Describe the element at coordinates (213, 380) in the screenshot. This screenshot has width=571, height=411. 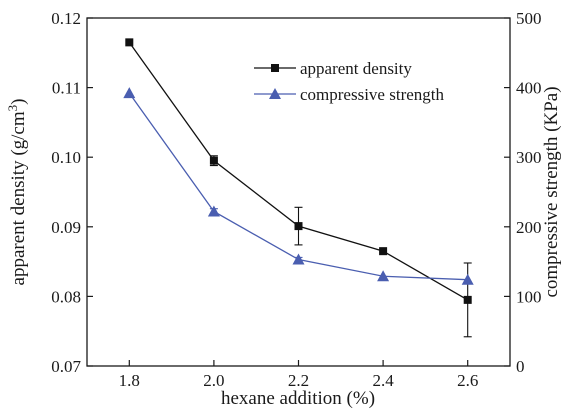
I see `x-tick-label: 2.0` at that location.